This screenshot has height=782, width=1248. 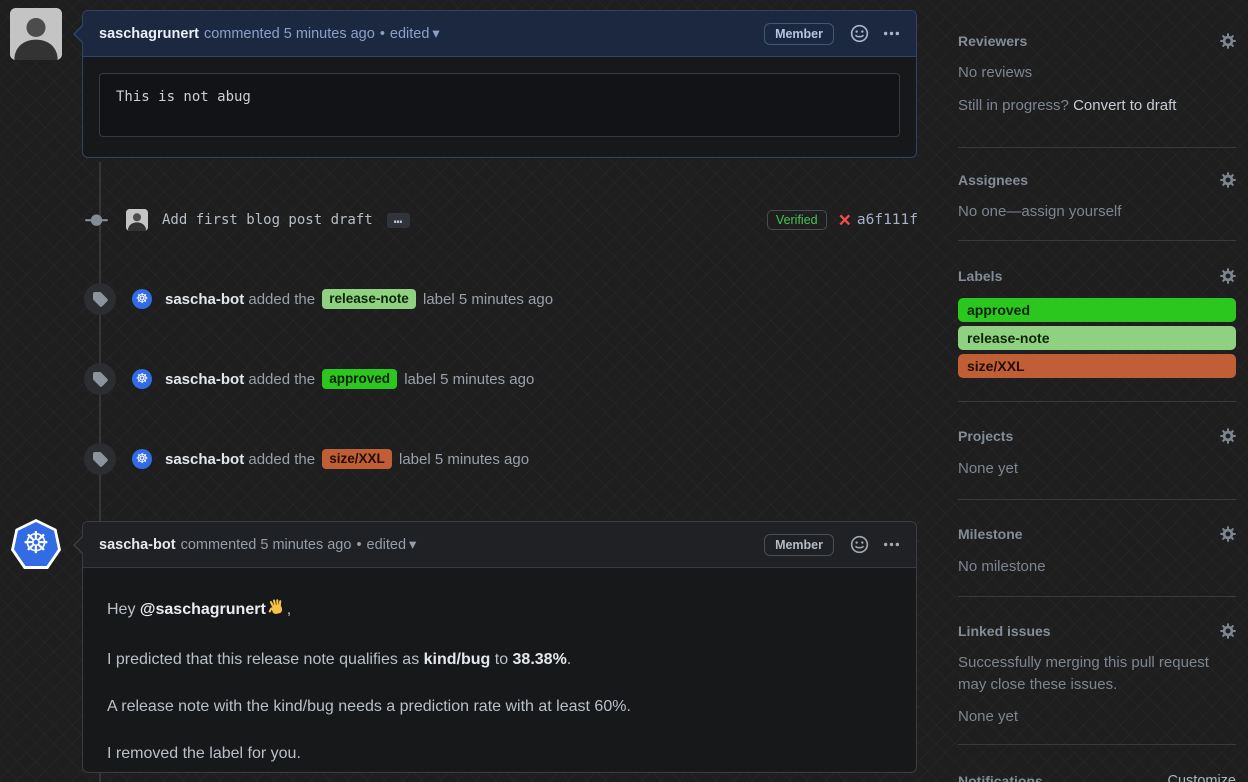 What do you see at coordinates (1097, 194) in the screenshot?
I see `sidebar-section-assignees: Assignees No one—assign yourself` at bounding box center [1097, 194].